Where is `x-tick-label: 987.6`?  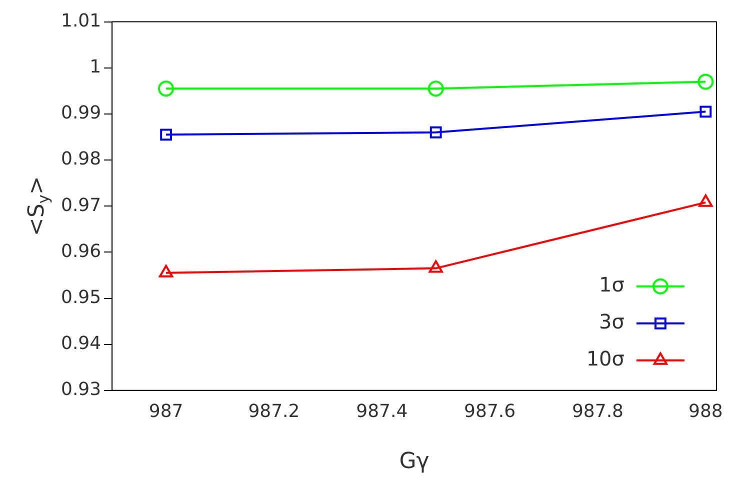 x-tick-label: 987.6 is located at coordinates (490, 411).